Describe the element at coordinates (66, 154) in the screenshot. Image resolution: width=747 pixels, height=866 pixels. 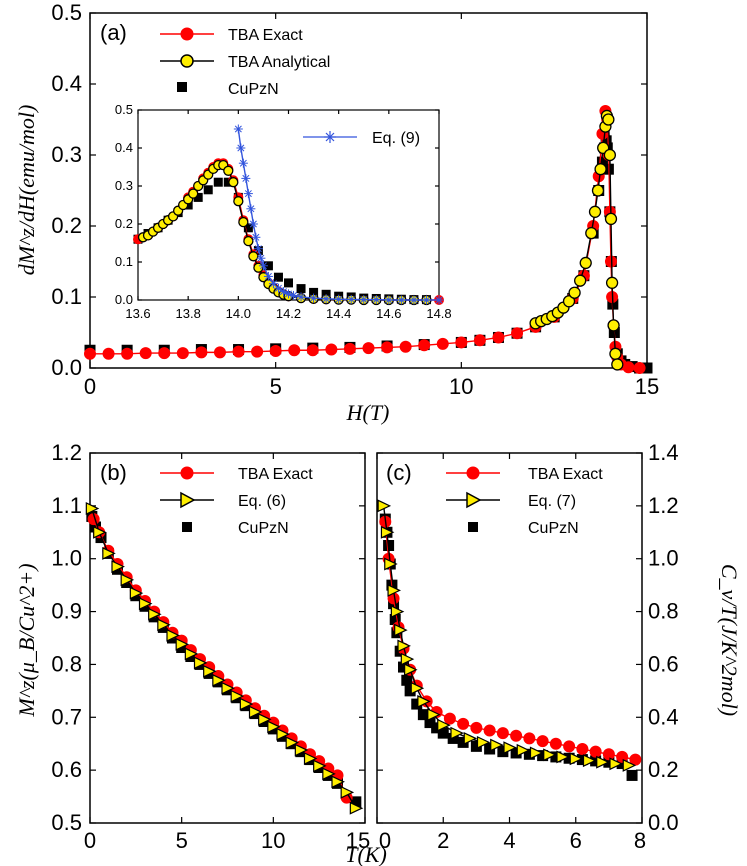
I see `panel-a-ytick-label: 0.3` at that location.